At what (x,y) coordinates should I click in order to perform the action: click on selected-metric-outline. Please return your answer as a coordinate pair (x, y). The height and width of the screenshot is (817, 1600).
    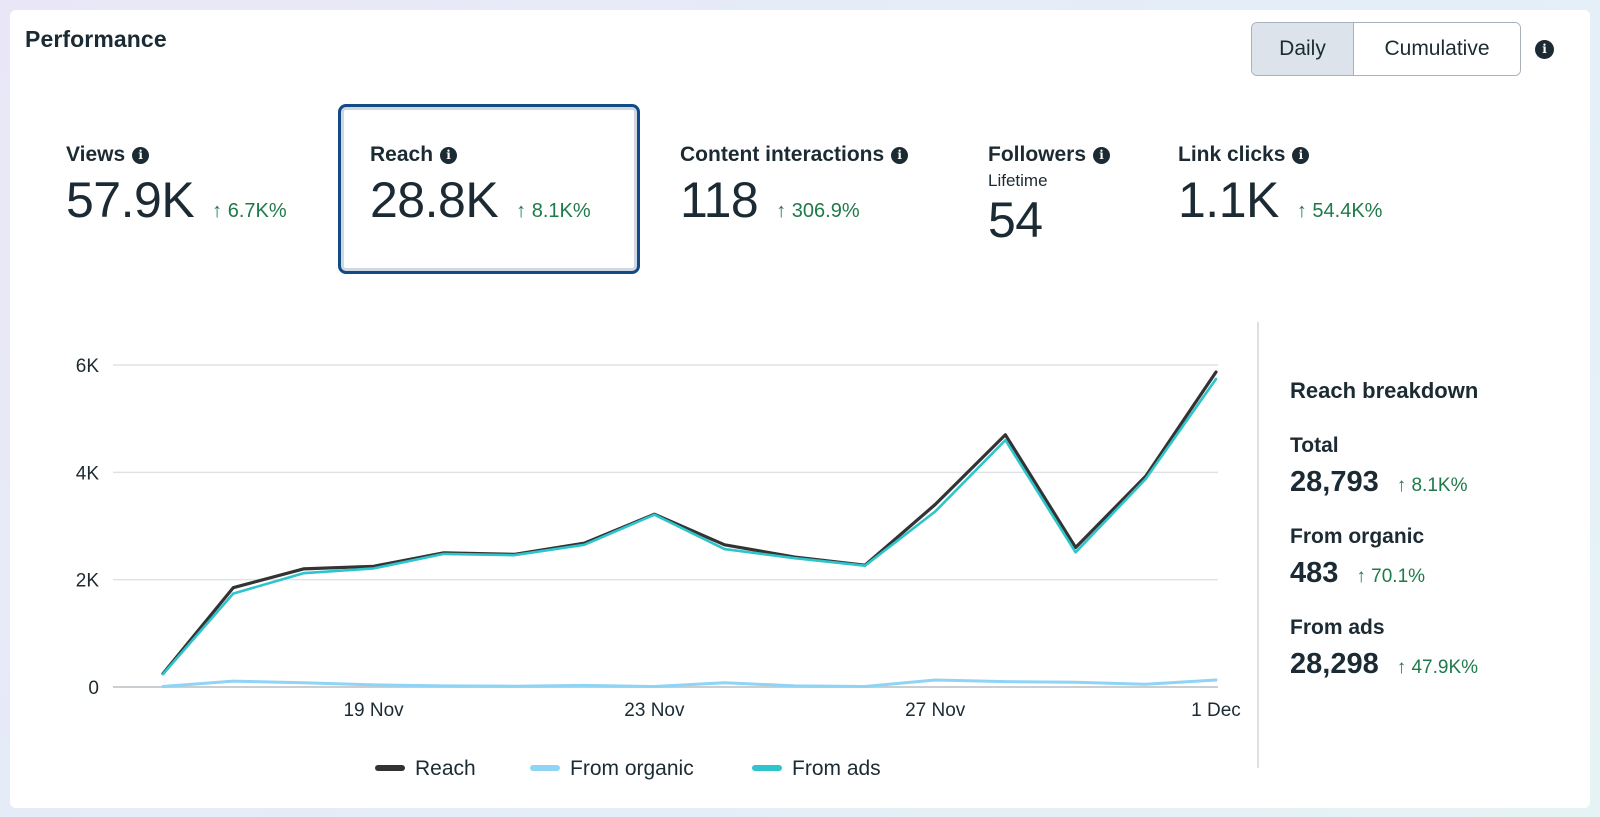
    Looking at the image, I should click on (489, 189).